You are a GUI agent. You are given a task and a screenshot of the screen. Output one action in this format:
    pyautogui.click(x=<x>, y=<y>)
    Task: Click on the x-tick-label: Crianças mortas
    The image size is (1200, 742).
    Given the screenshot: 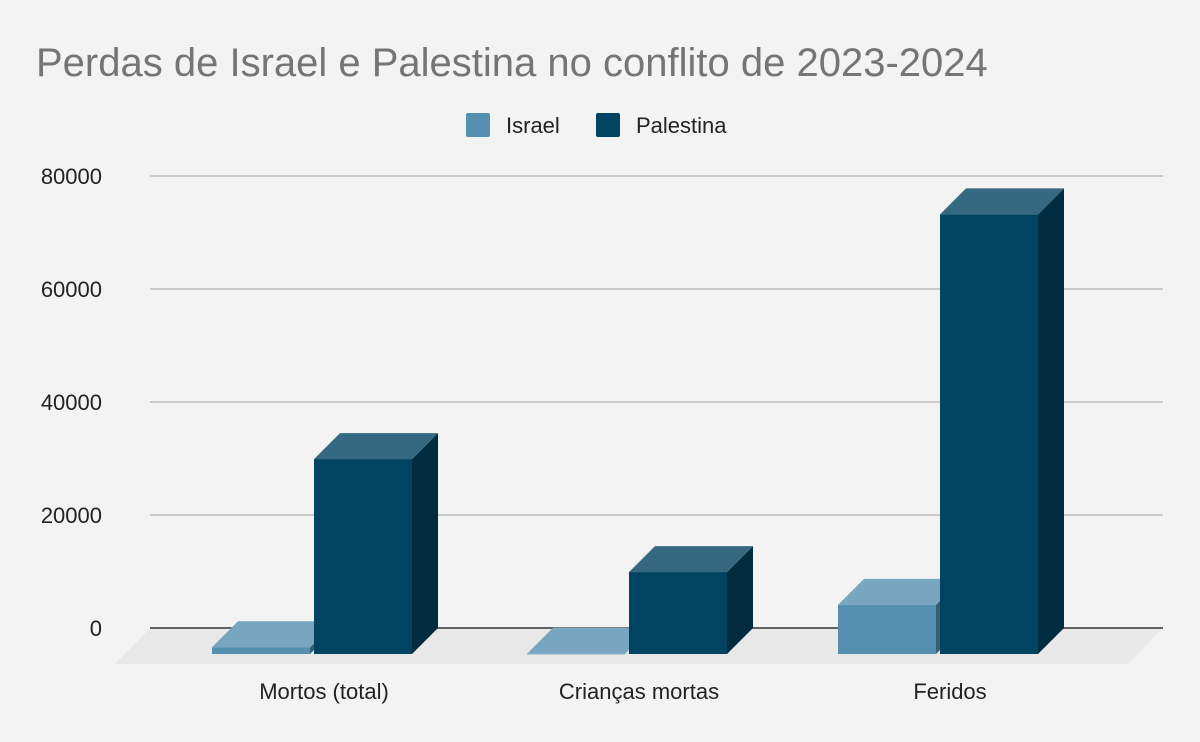 What is the action you would take?
    pyautogui.click(x=639, y=691)
    